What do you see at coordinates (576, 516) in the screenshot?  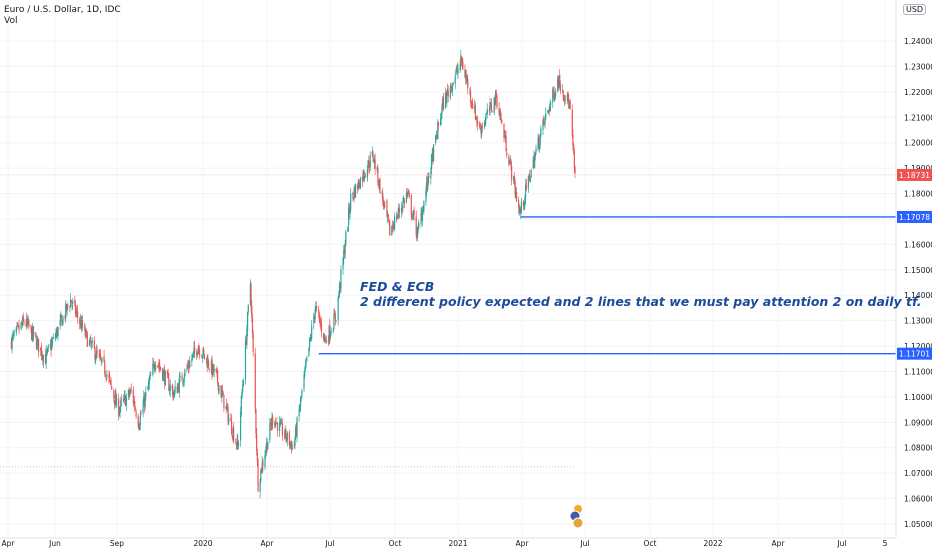 I see `event-icons` at bounding box center [576, 516].